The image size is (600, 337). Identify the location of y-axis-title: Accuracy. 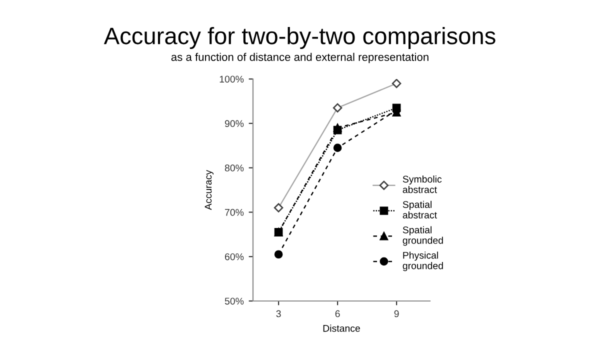
(209, 190).